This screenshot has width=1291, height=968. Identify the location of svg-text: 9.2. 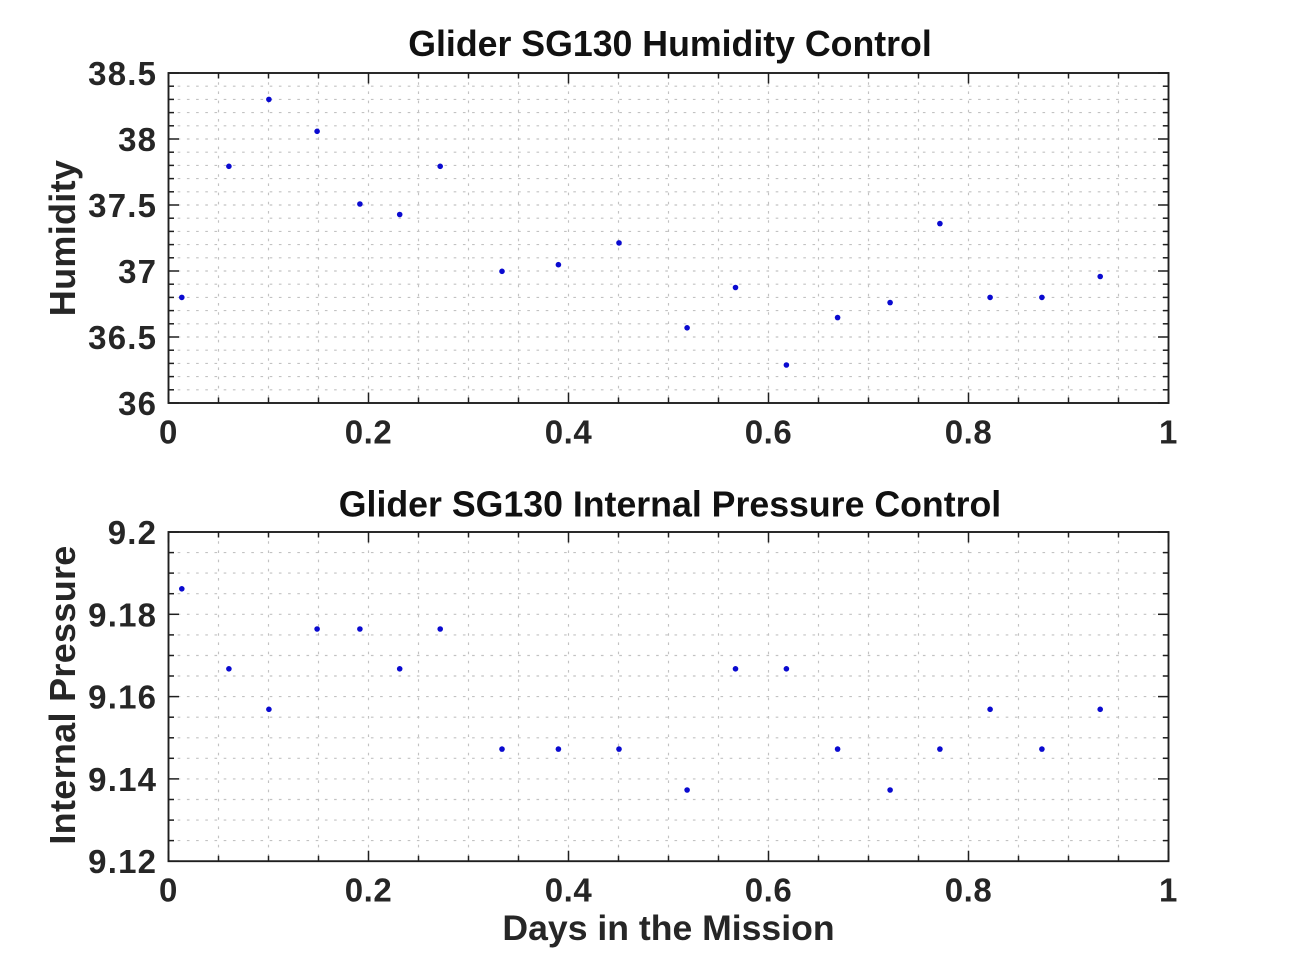
(132, 532).